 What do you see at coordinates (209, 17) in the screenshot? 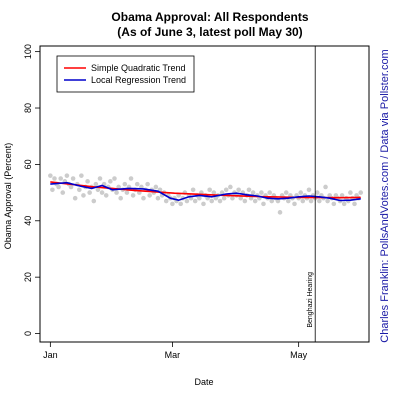
I see `chart-title: Obama Approval: All Respondents` at bounding box center [209, 17].